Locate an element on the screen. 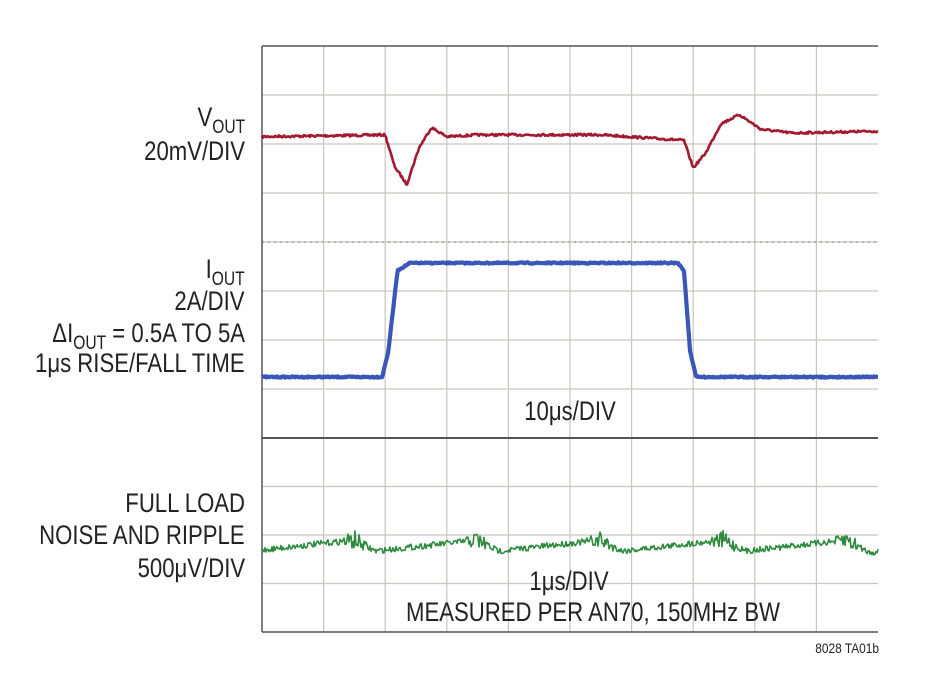 The width and height of the screenshot is (945, 675). ripple-trace is located at coordinates (570, 542).